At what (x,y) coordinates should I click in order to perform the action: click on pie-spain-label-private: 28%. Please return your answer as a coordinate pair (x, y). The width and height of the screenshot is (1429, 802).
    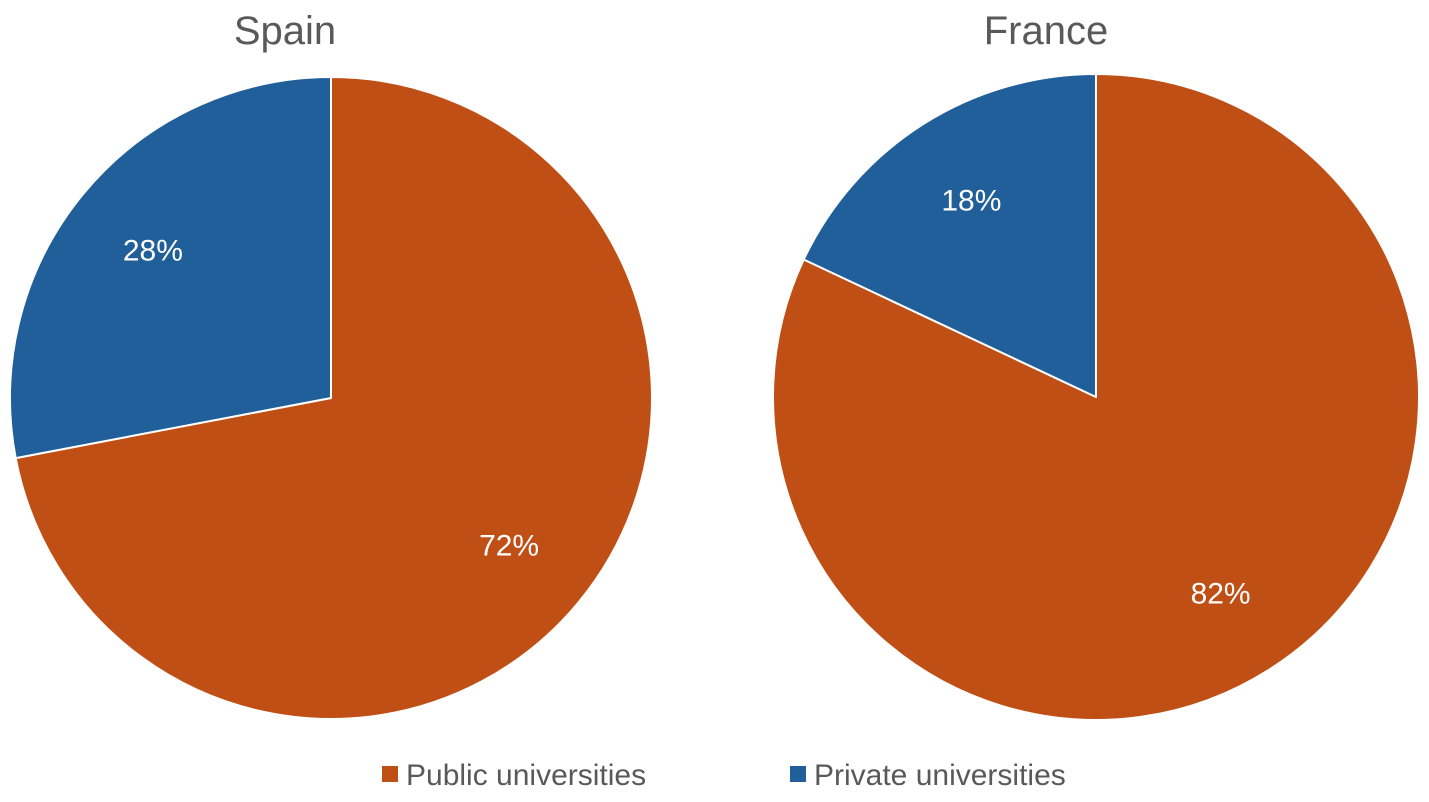
    Looking at the image, I should click on (153, 251).